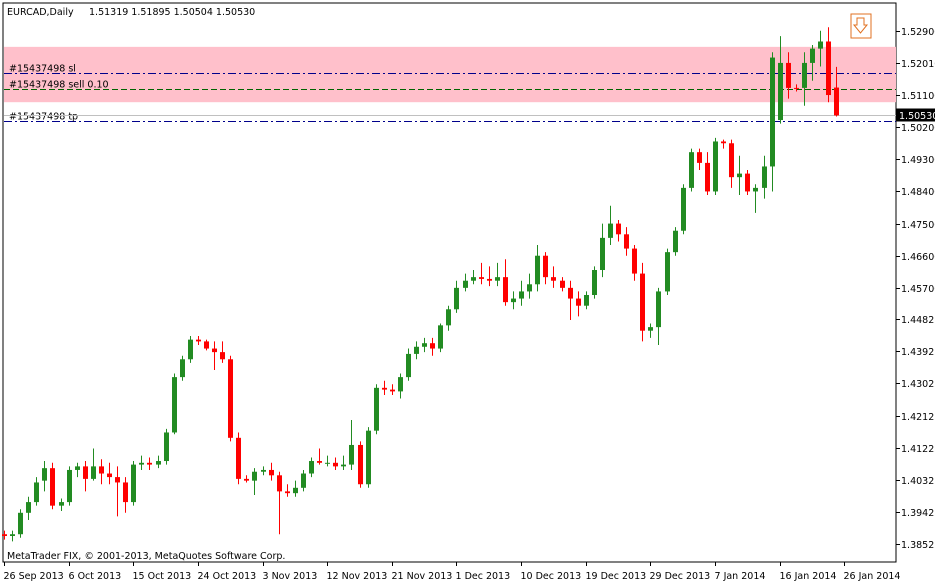  I want to click on y-tick-label: 1.47500, so click(918, 225).